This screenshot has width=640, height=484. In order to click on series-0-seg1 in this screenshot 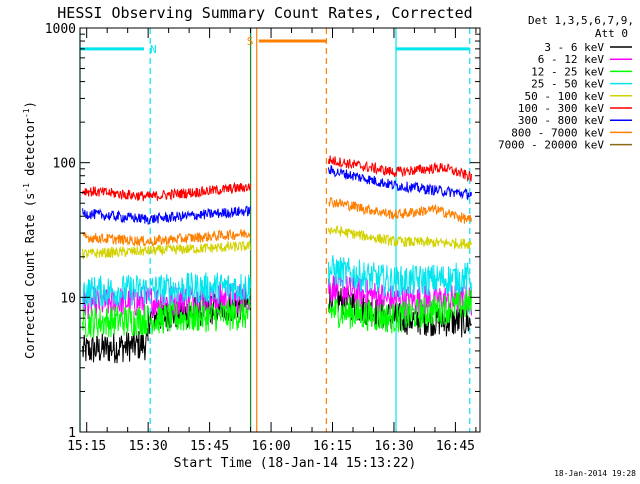, I will do `click(115, 346)`.